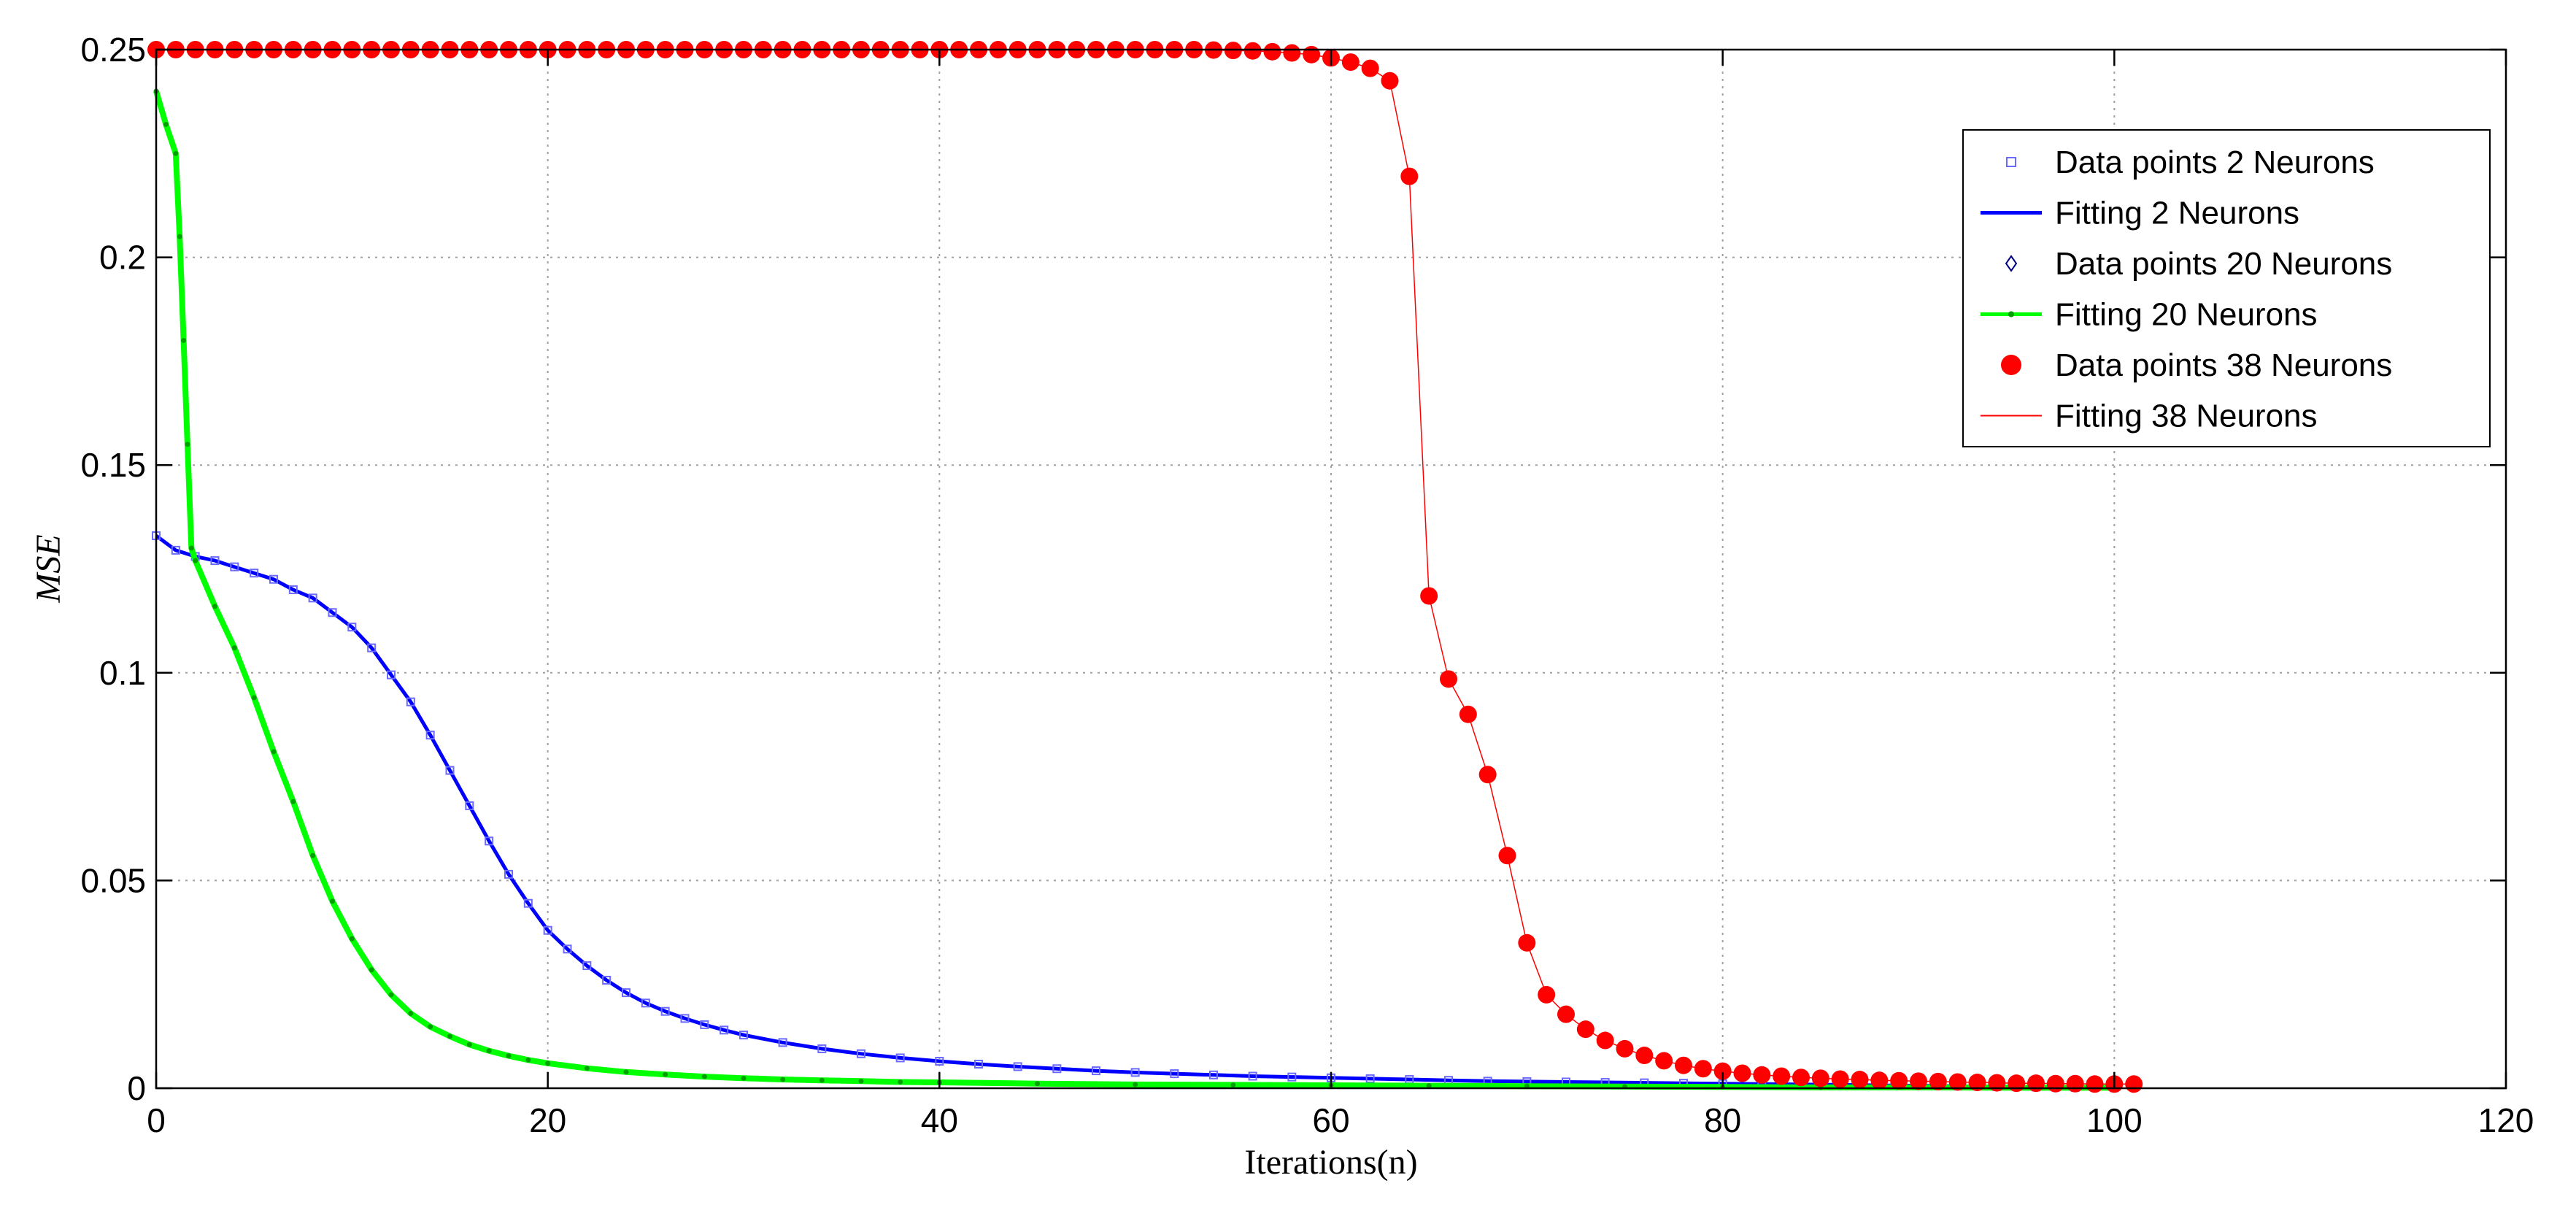 This screenshot has width=2576, height=1205. Describe the element at coordinates (2215, 162) in the screenshot. I see `legend-label: Data points 2 Neurons` at that location.